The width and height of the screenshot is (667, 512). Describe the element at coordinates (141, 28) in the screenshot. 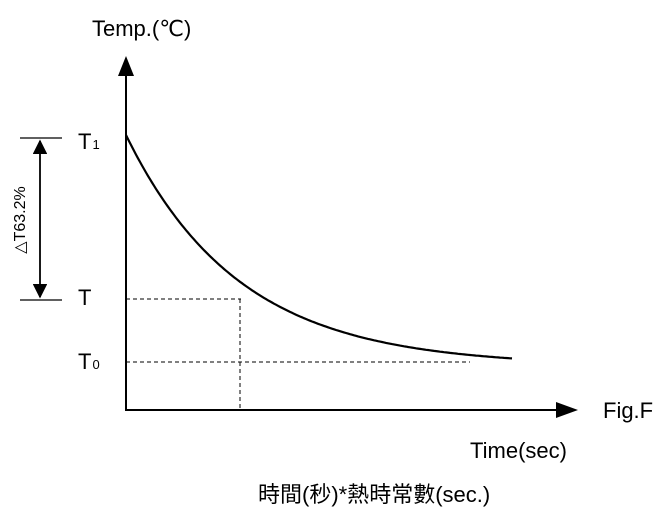

I see `y-axis-title: Temp.(℃)` at that location.